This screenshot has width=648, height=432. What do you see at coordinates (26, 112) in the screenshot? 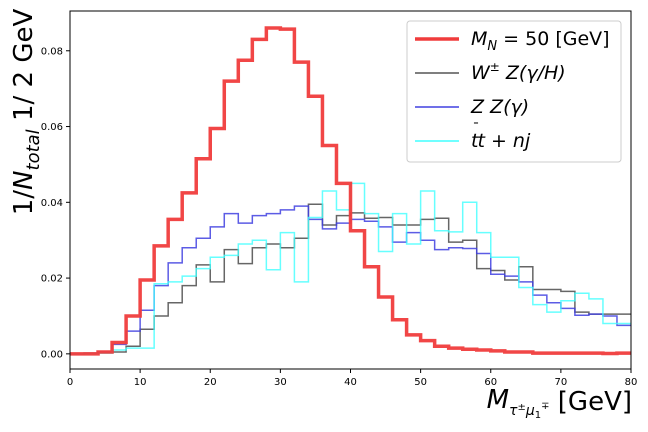
I see `y-axis-label: 1/Ntotal 1/ 2 GeV` at bounding box center [26, 112].